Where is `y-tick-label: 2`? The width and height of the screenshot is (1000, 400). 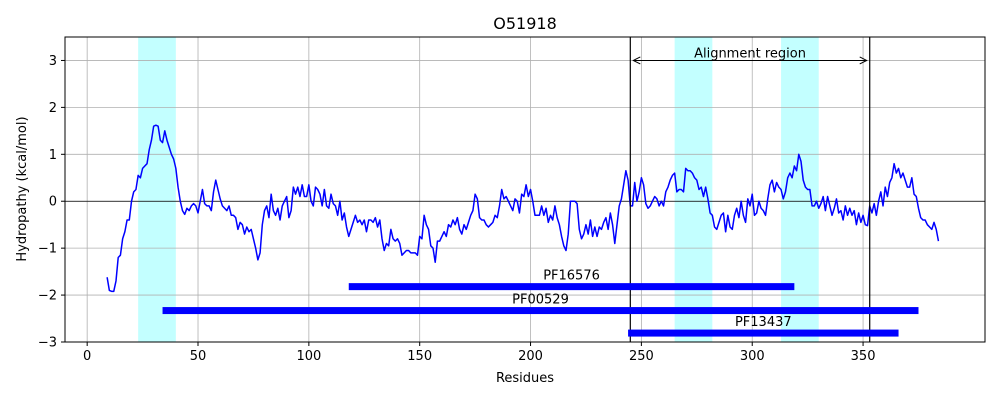 y-tick-label: 2 is located at coordinates (53, 108).